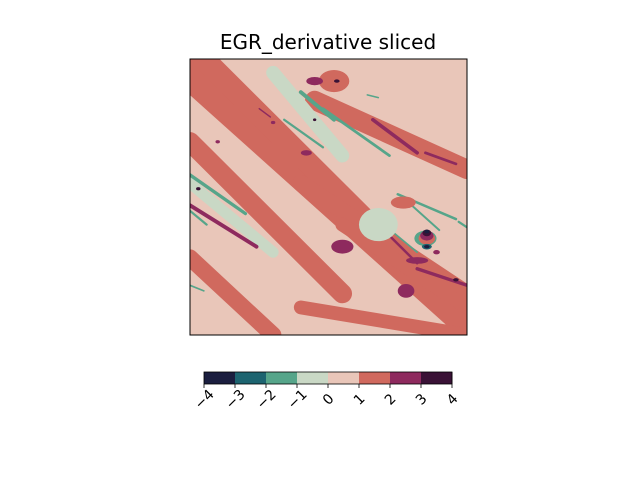  What do you see at coordinates (236, 400) in the screenshot?
I see `colorbar-tick-label: −3` at bounding box center [236, 400].